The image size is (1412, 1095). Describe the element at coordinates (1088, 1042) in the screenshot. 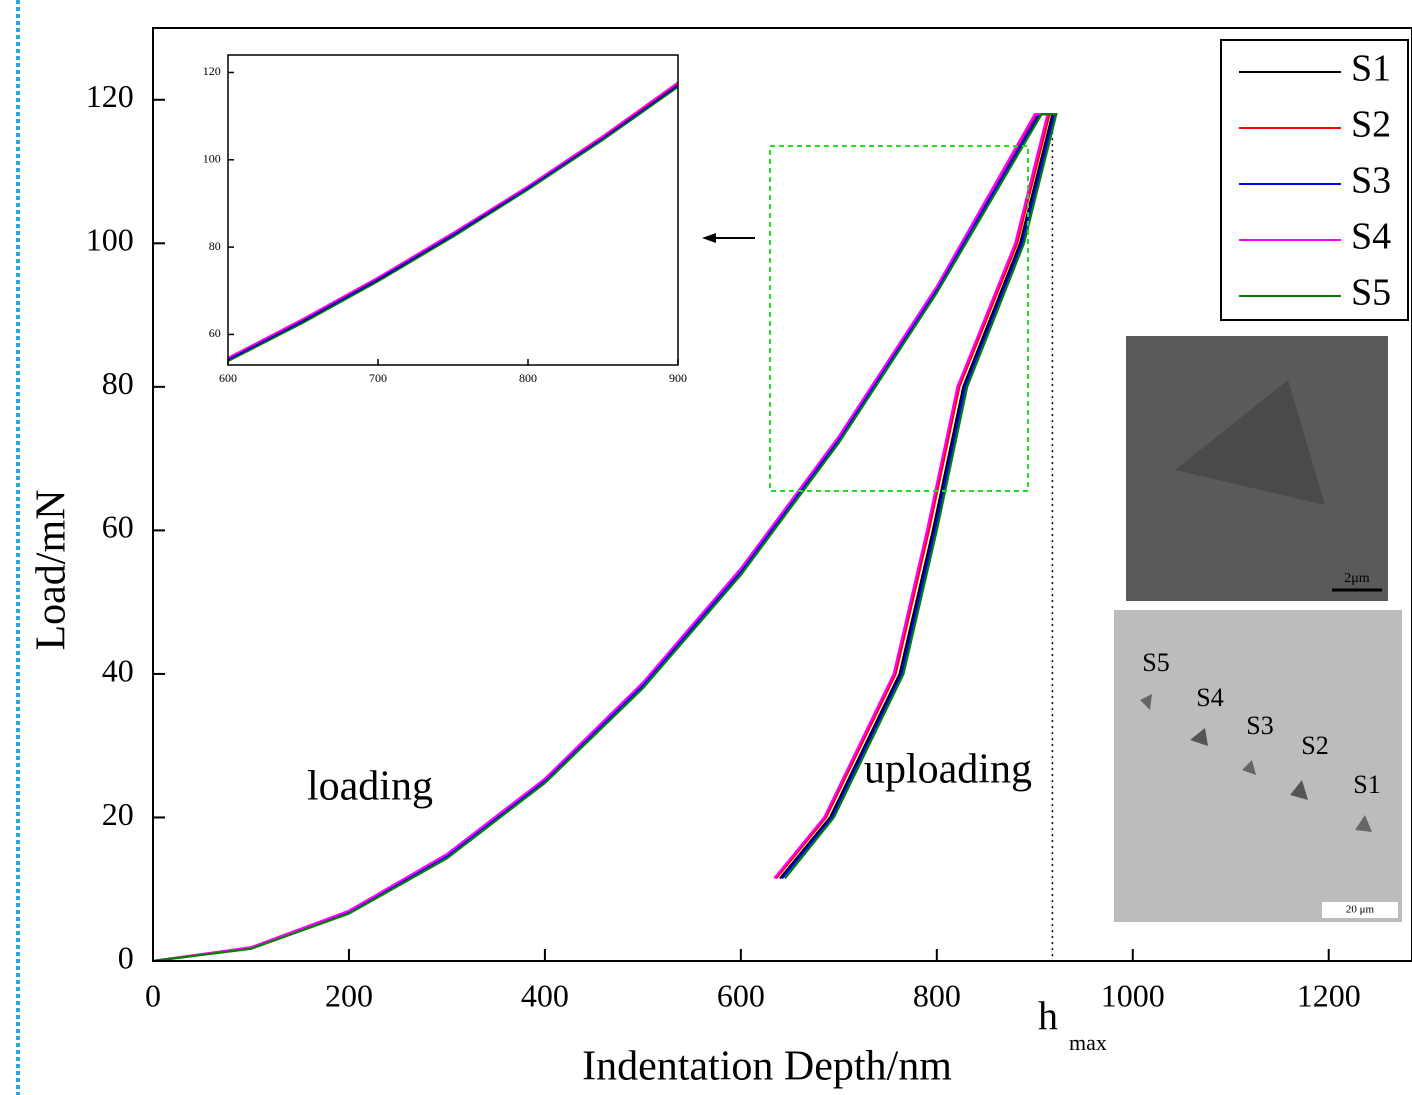

I see `hmax-sub: max` at that location.